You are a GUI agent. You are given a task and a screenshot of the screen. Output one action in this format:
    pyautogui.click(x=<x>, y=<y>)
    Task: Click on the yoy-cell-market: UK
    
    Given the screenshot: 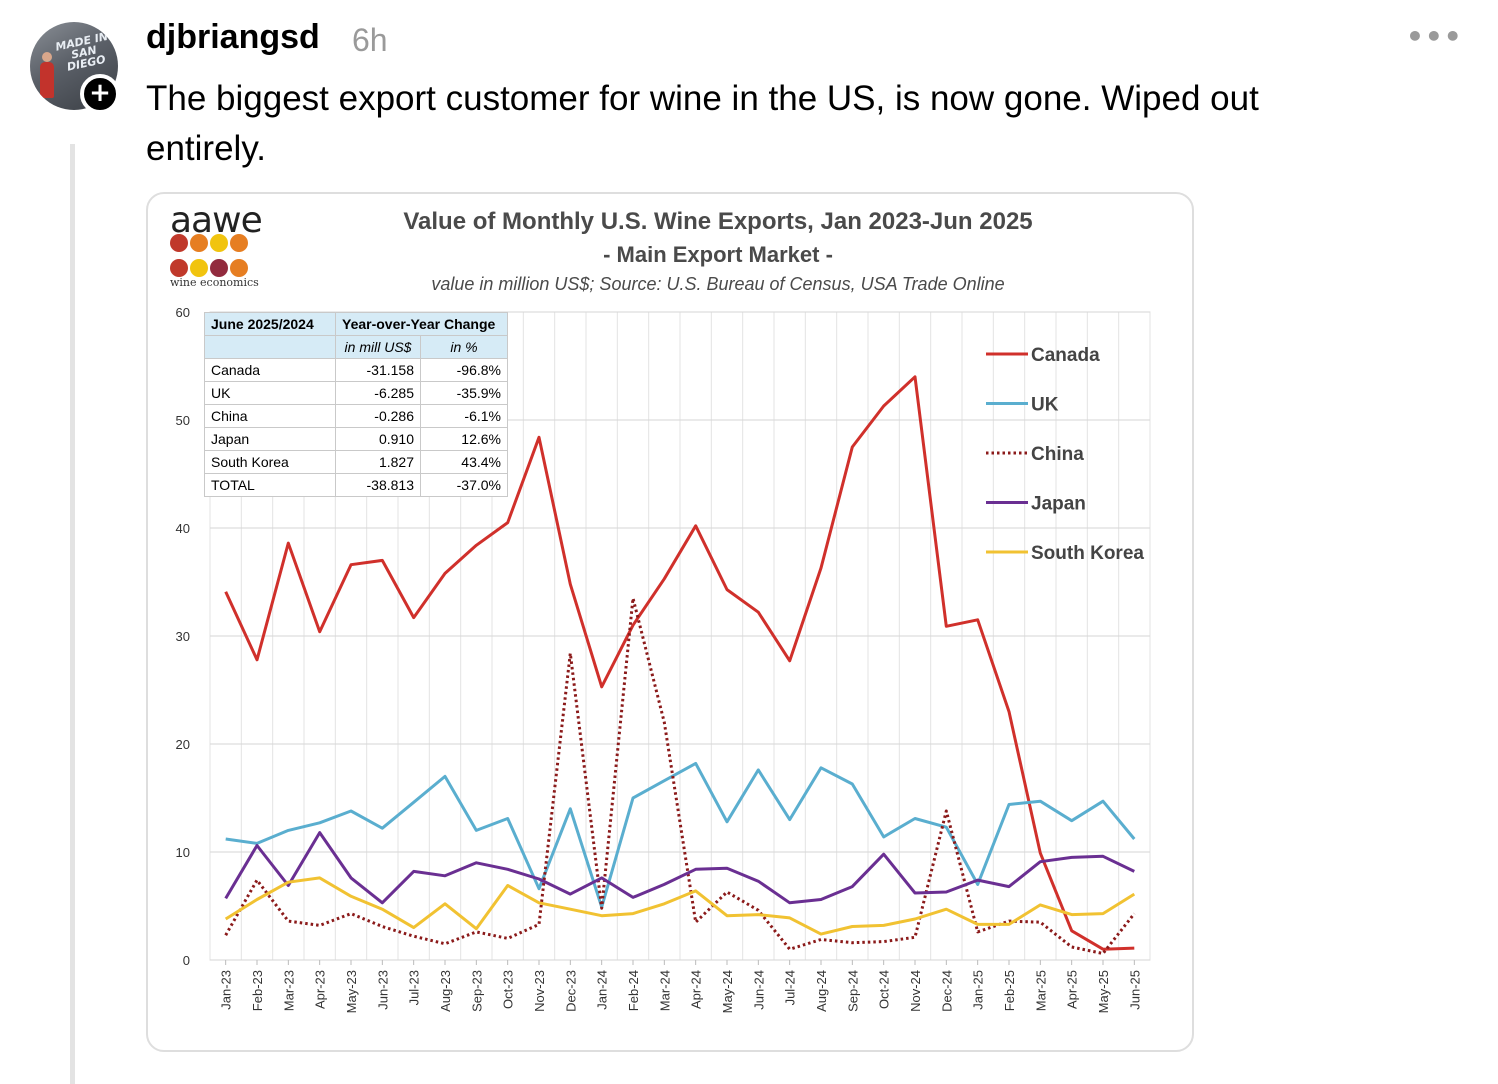 What is the action you would take?
    pyautogui.click(x=270, y=393)
    